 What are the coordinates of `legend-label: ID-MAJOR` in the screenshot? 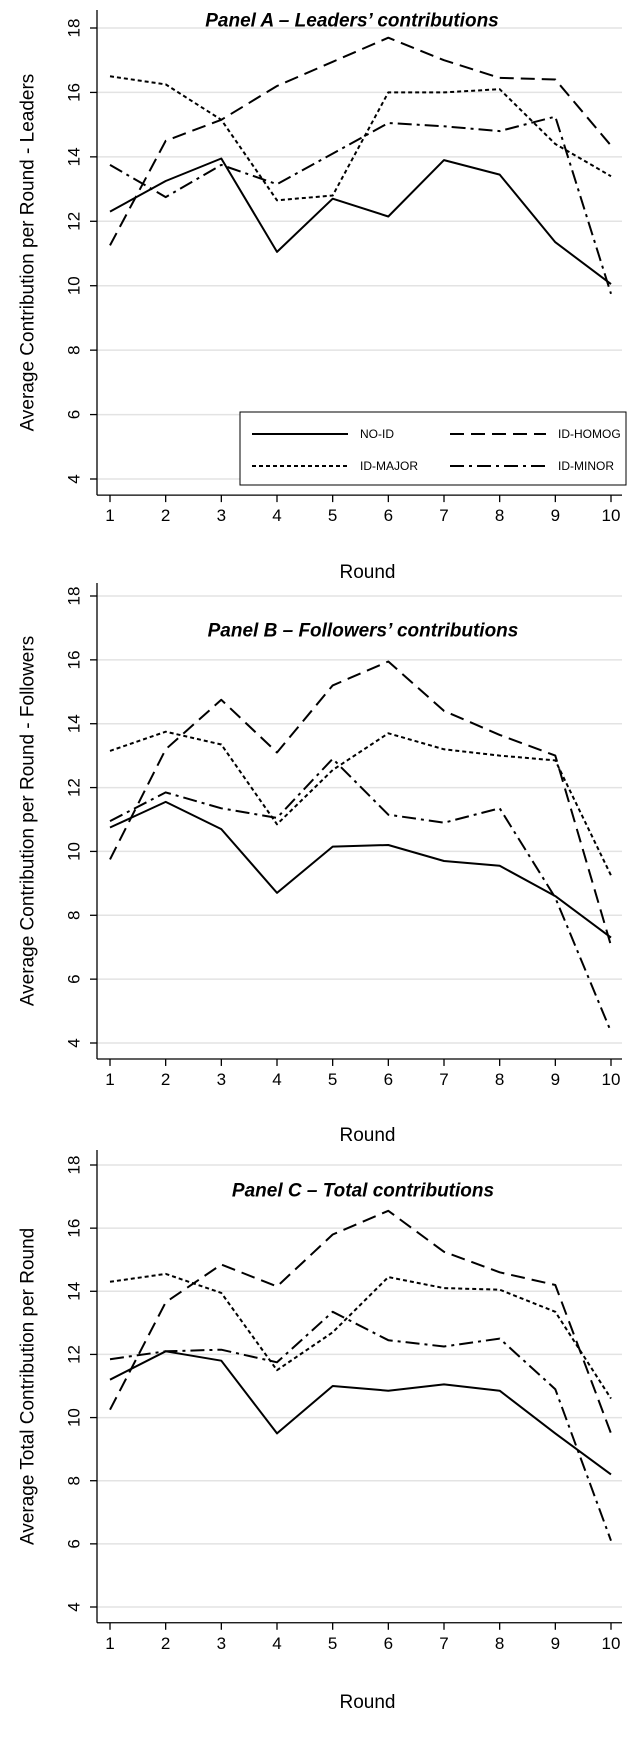 It's located at (389, 466).